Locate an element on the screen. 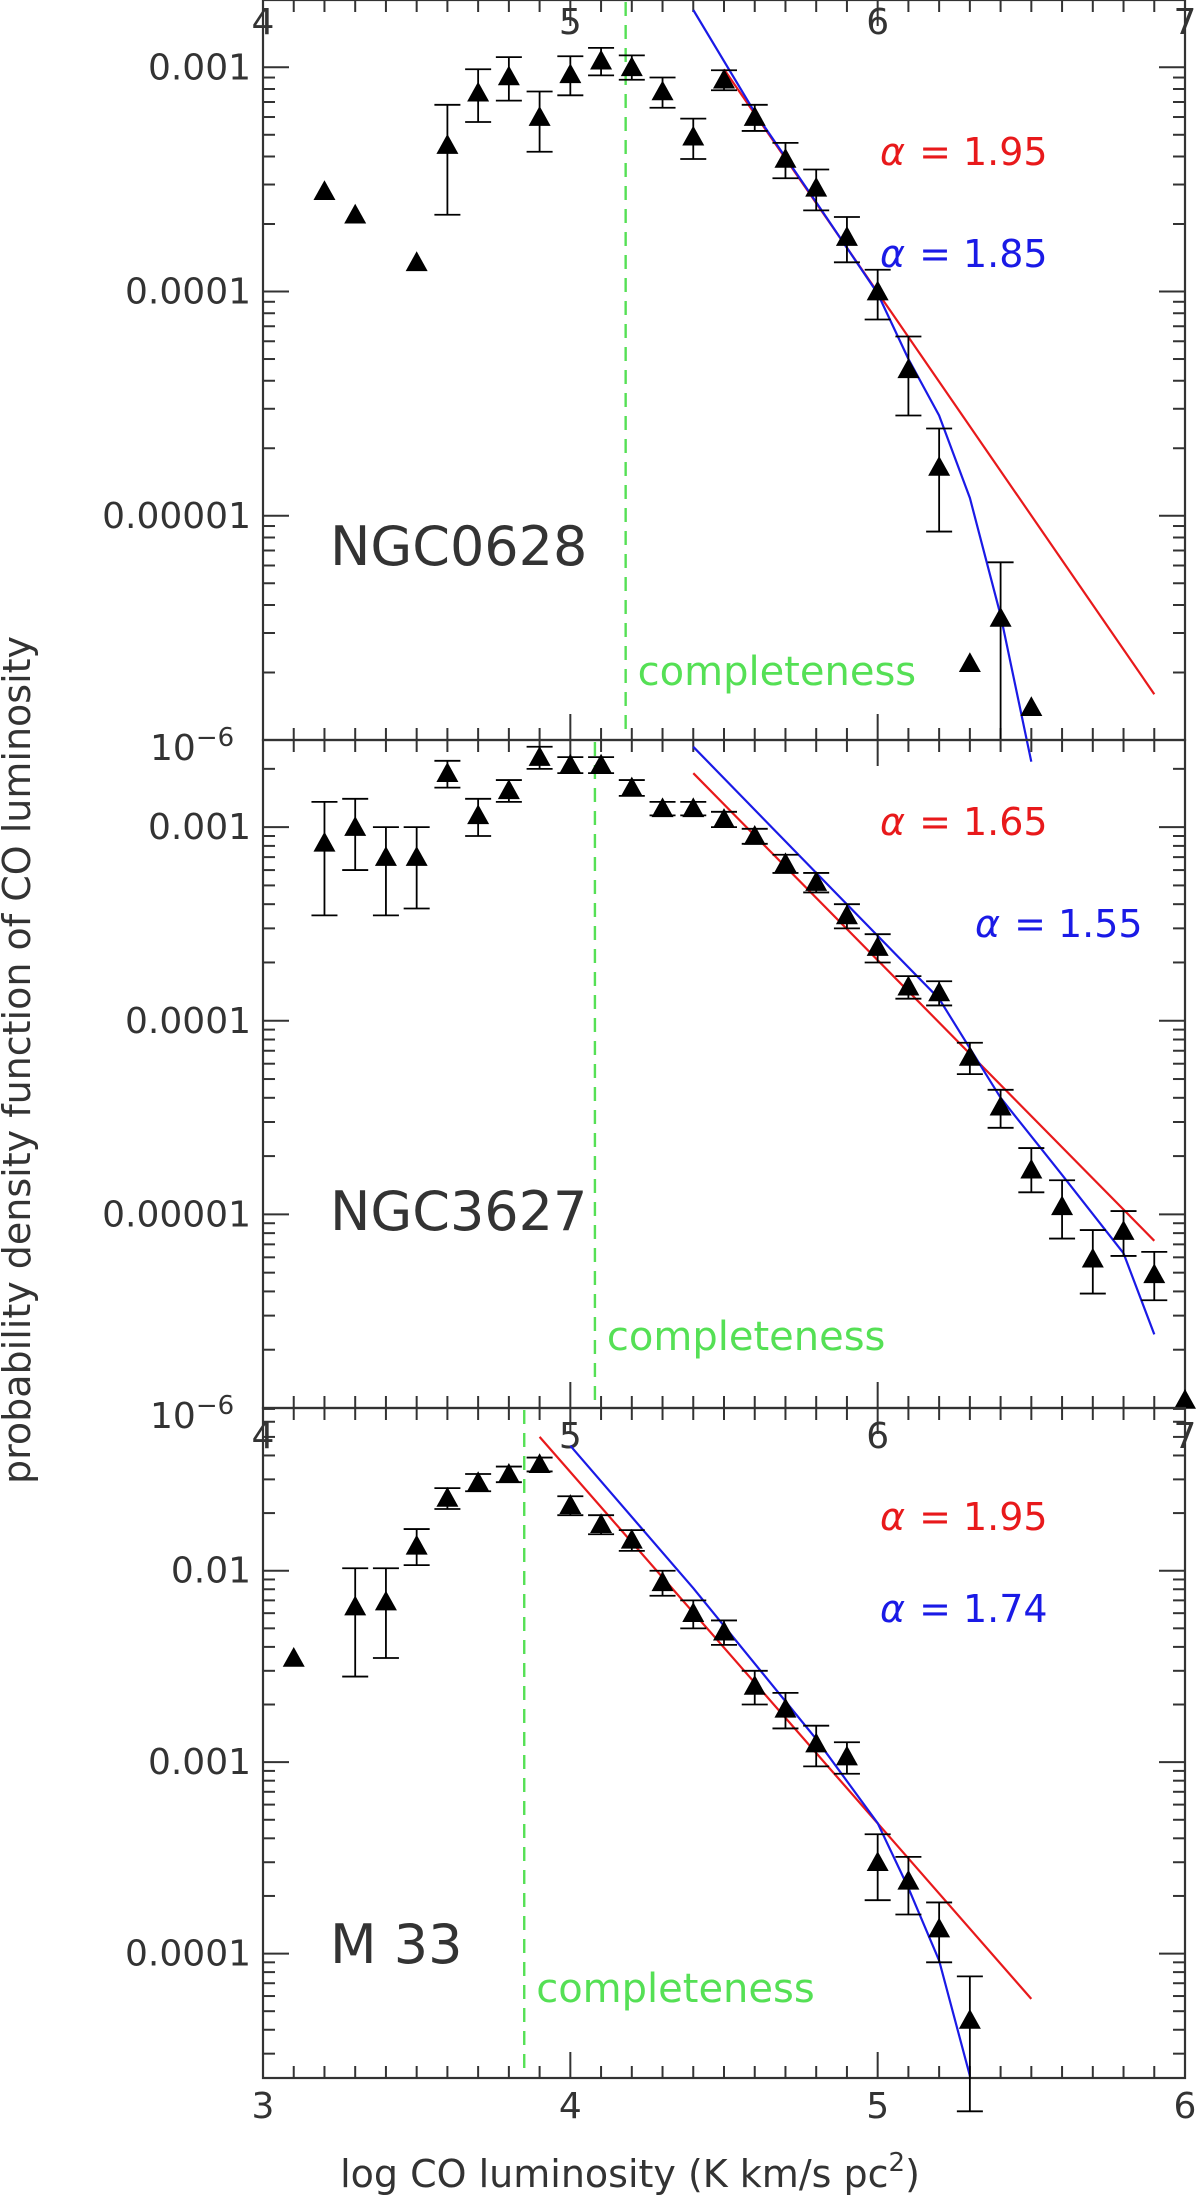 The image size is (1200, 2198). x-tick-label: 4 is located at coordinates (263, 22).